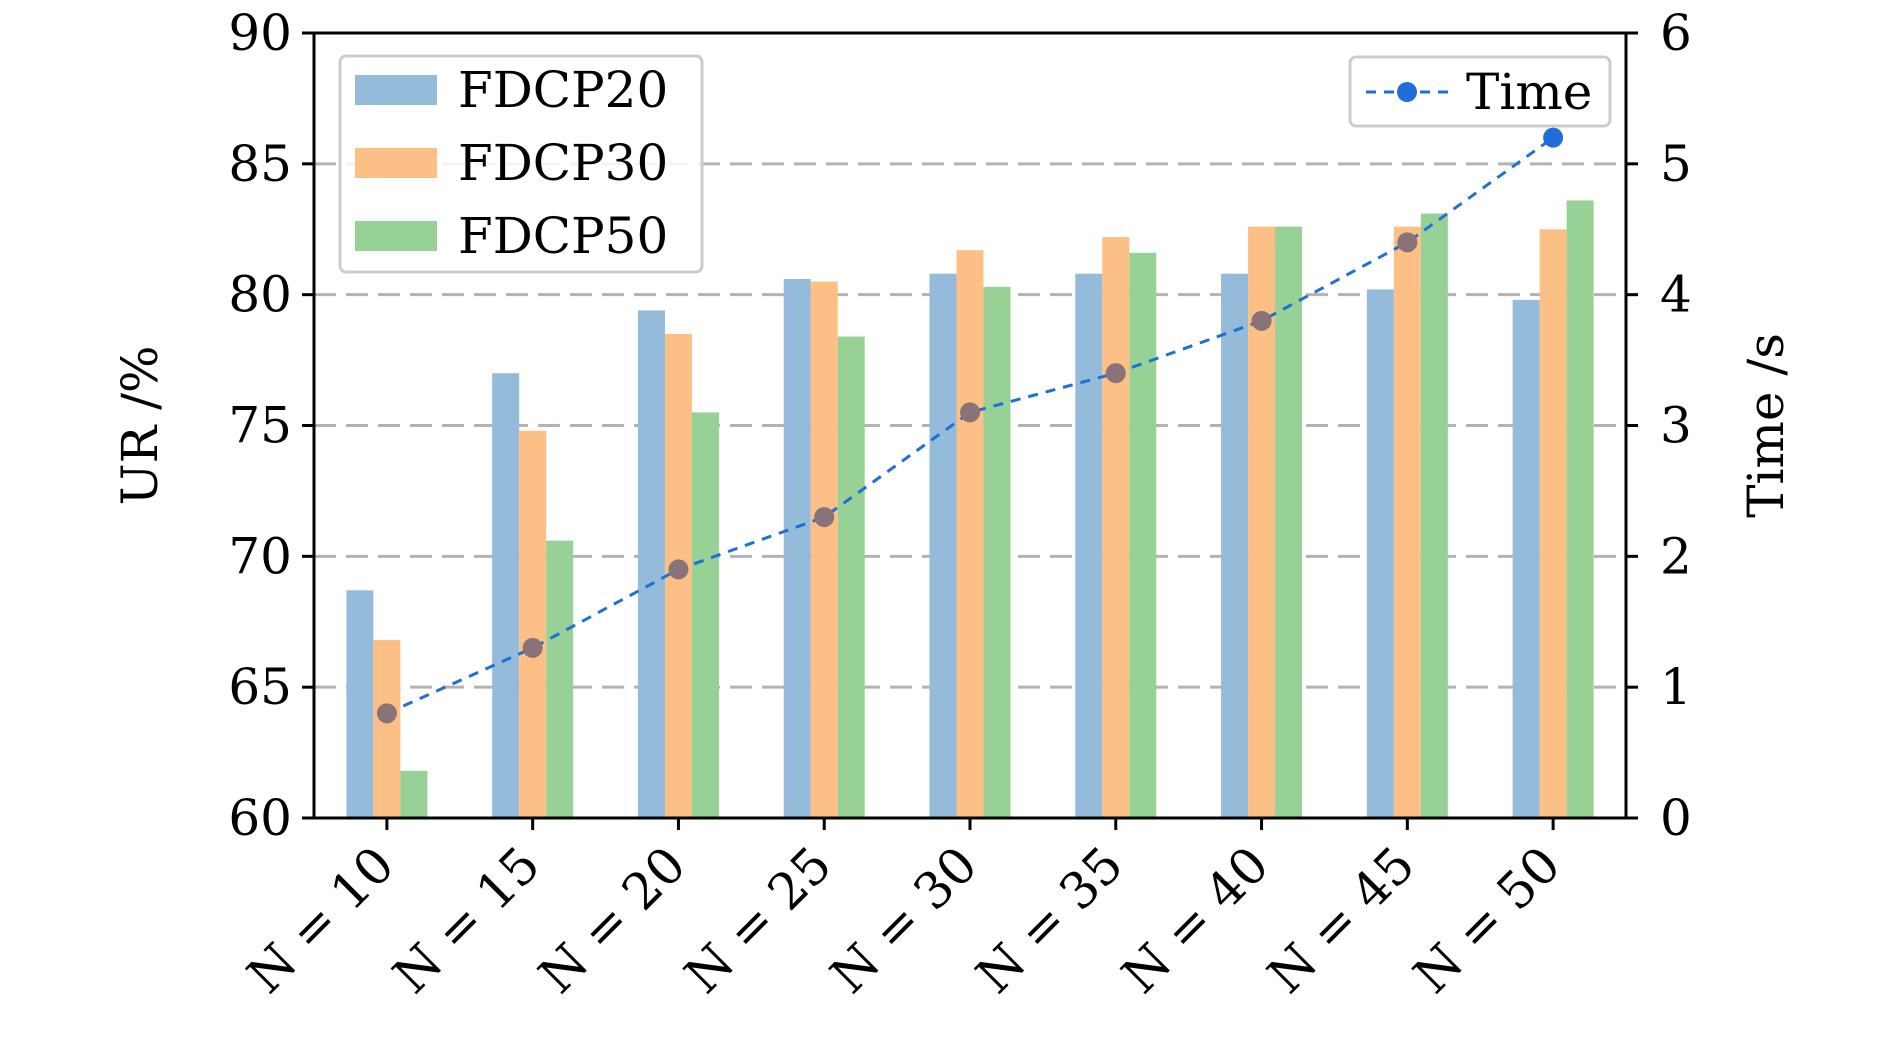  What do you see at coordinates (260, 687) in the screenshot?
I see `y-tick-label: 65` at bounding box center [260, 687].